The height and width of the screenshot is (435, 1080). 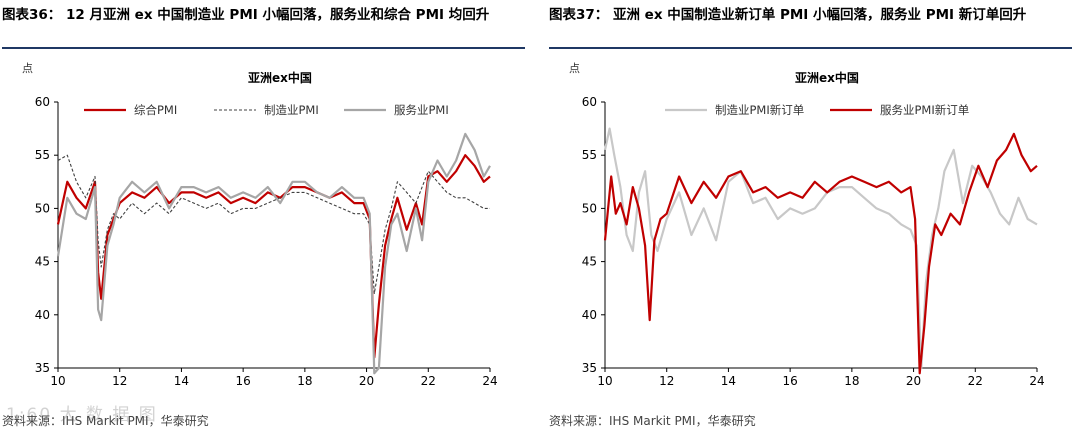 What do you see at coordinates (421, 110) in the screenshot?
I see `legend-label: 服务业PMI` at bounding box center [421, 110].